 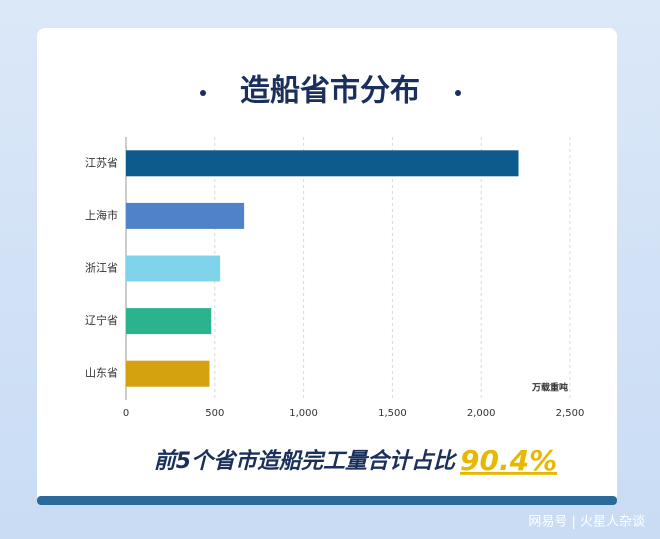 I want to click on summary: 前5个省市造船完工量合计占比, so click(x=306, y=461).